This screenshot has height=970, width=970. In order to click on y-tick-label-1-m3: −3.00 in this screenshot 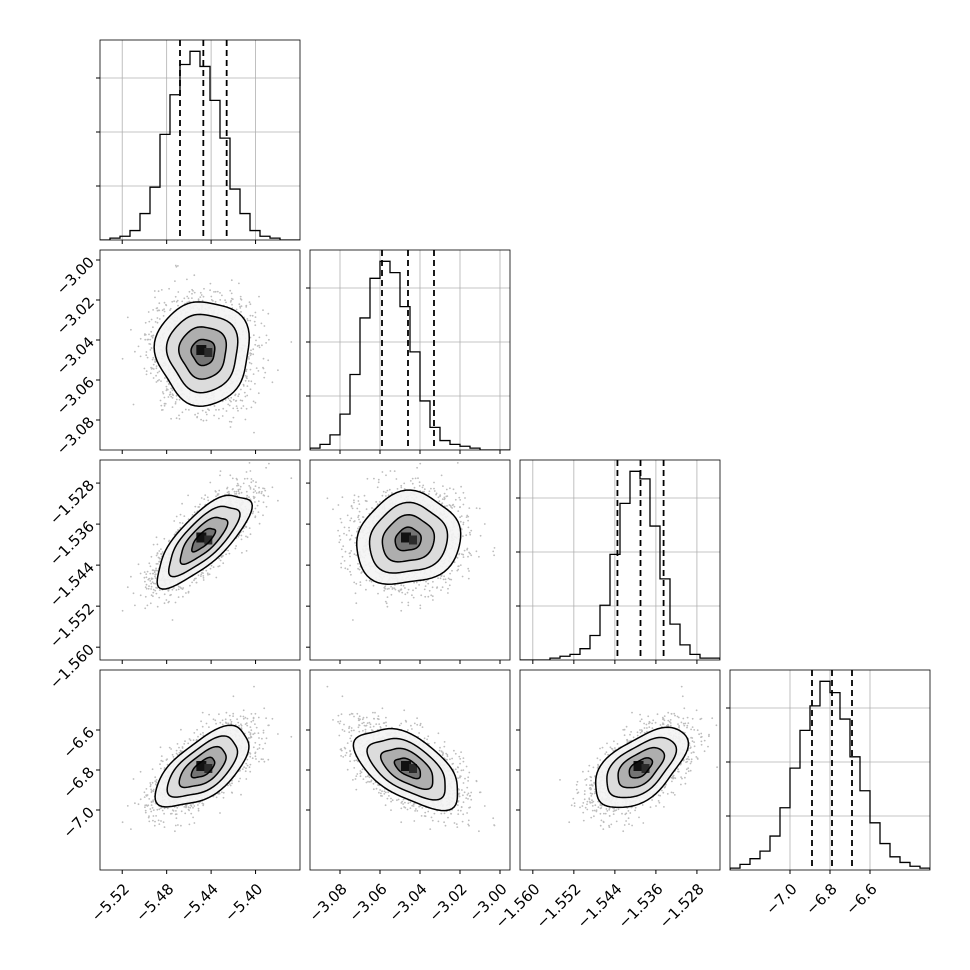, I will do `click(75, 275)`.